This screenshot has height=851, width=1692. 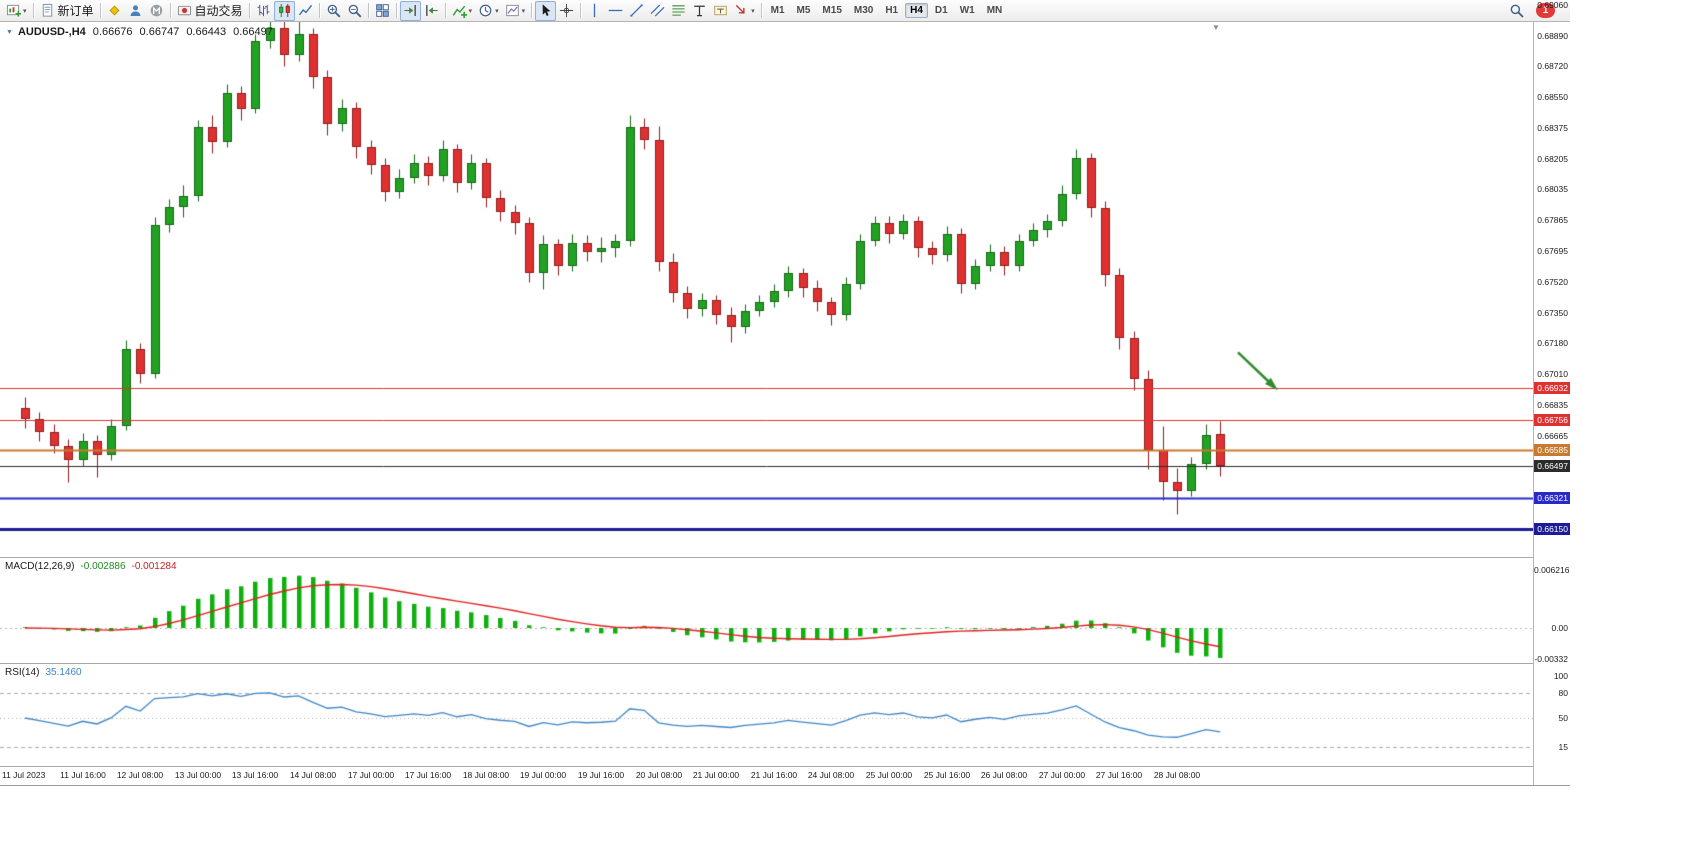 I want to click on line-chart-button, so click(x=305, y=11).